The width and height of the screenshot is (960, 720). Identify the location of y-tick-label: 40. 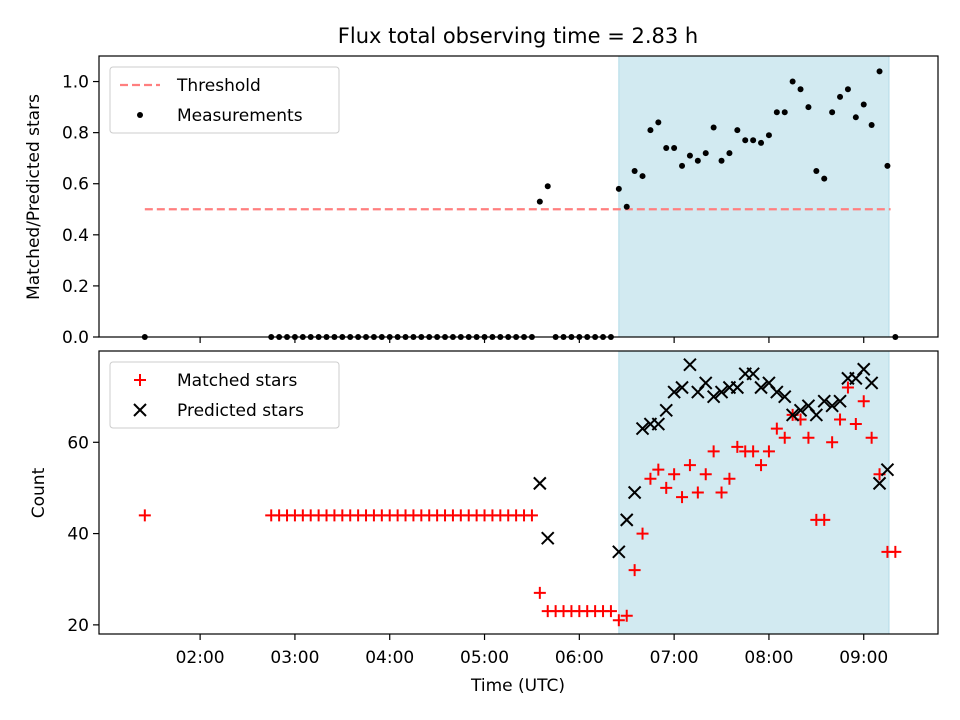
(78, 535).